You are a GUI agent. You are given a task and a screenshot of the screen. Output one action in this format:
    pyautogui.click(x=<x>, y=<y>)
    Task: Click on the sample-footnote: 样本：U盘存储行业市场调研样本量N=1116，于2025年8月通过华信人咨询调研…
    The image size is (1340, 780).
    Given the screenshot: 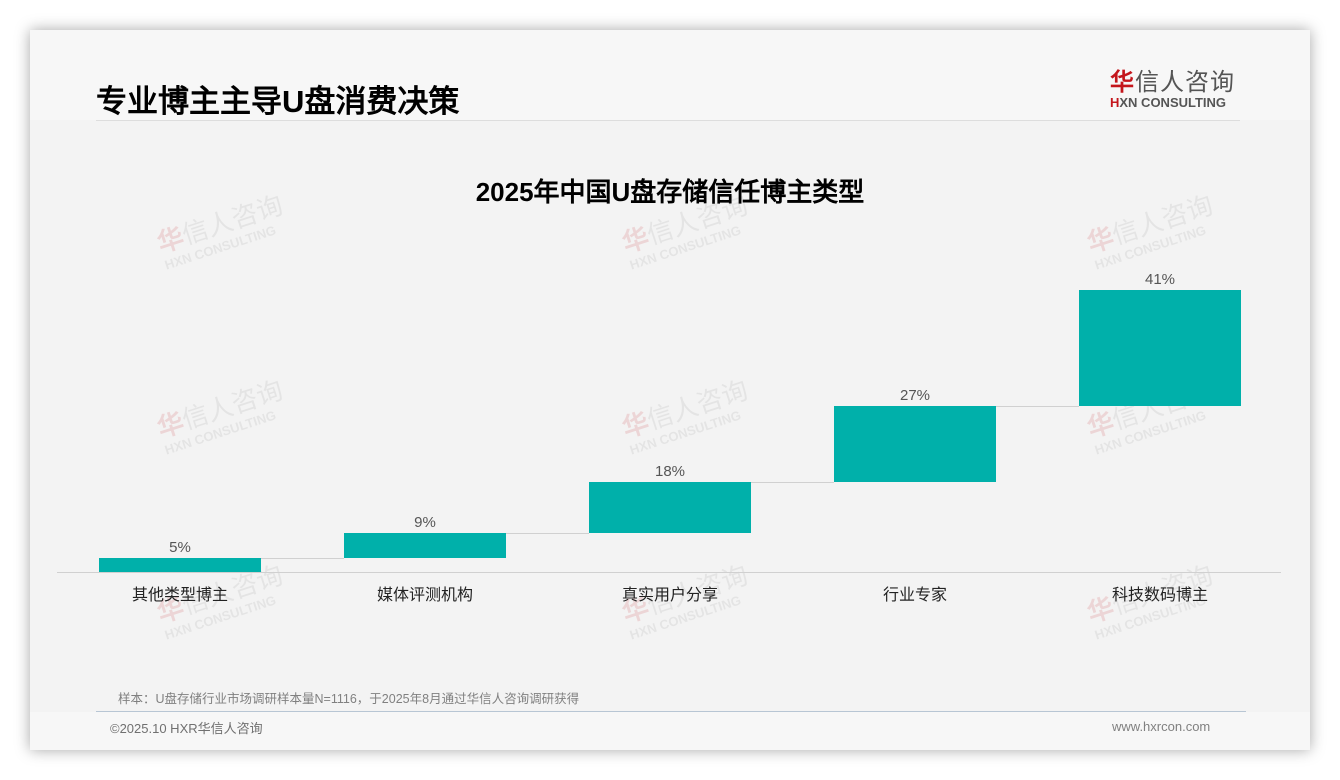 What is the action you would take?
    pyautogui.click(x=349, y=699)
    